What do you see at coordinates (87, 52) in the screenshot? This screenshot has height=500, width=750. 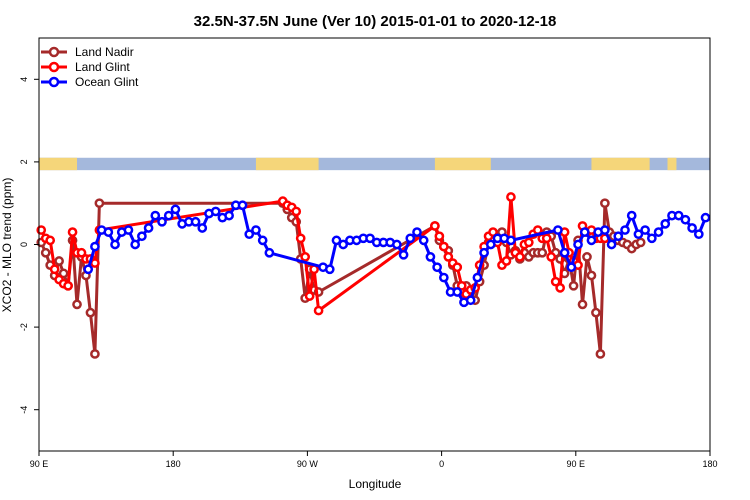 I see `legend-item-land-nadir: Land Nadir` at bounding box center [87, 52].